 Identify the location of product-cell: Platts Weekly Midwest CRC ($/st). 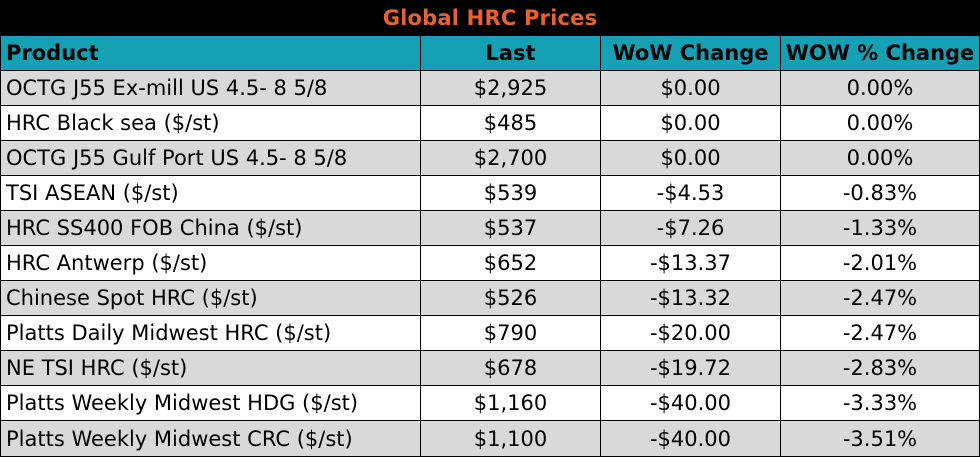
(211, 438).